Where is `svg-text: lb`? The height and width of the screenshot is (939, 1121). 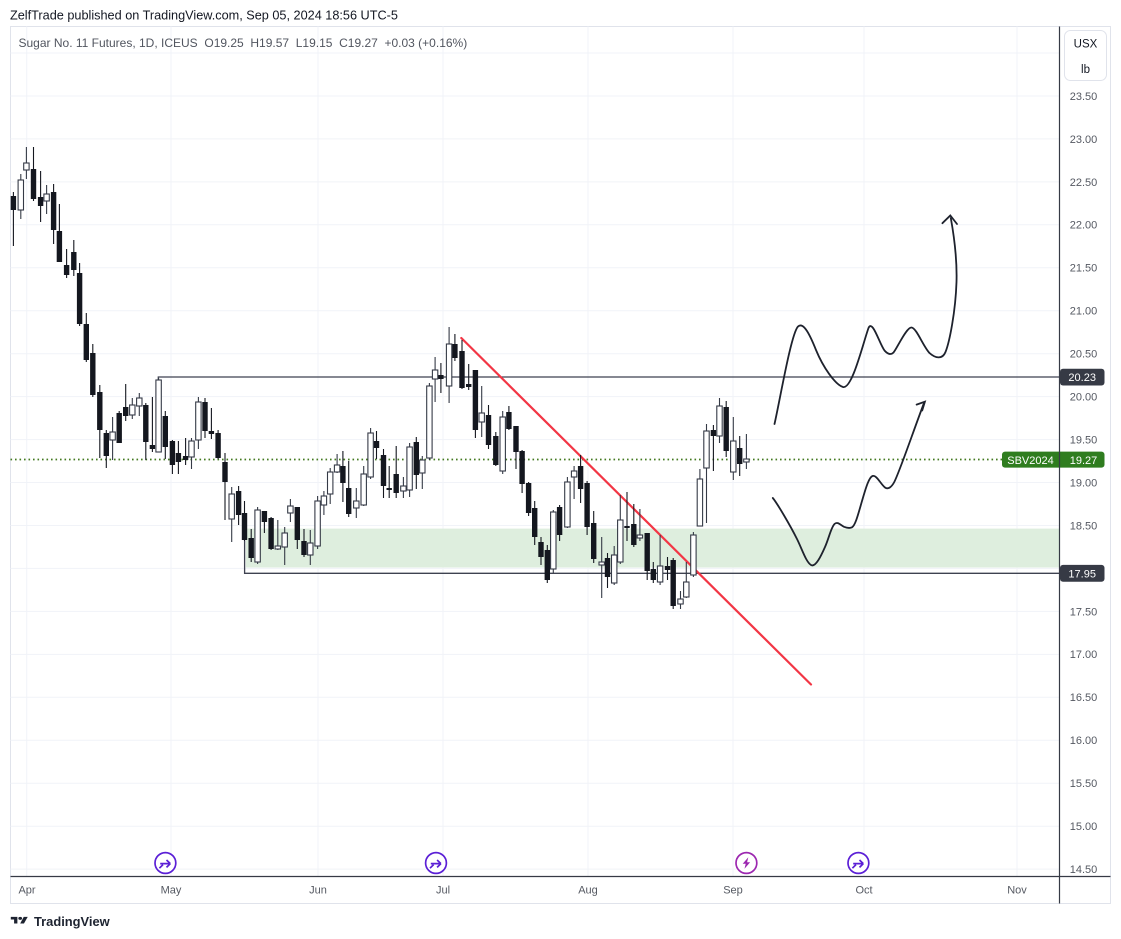
svg-text: lb is located at coordinates (1085, 70).